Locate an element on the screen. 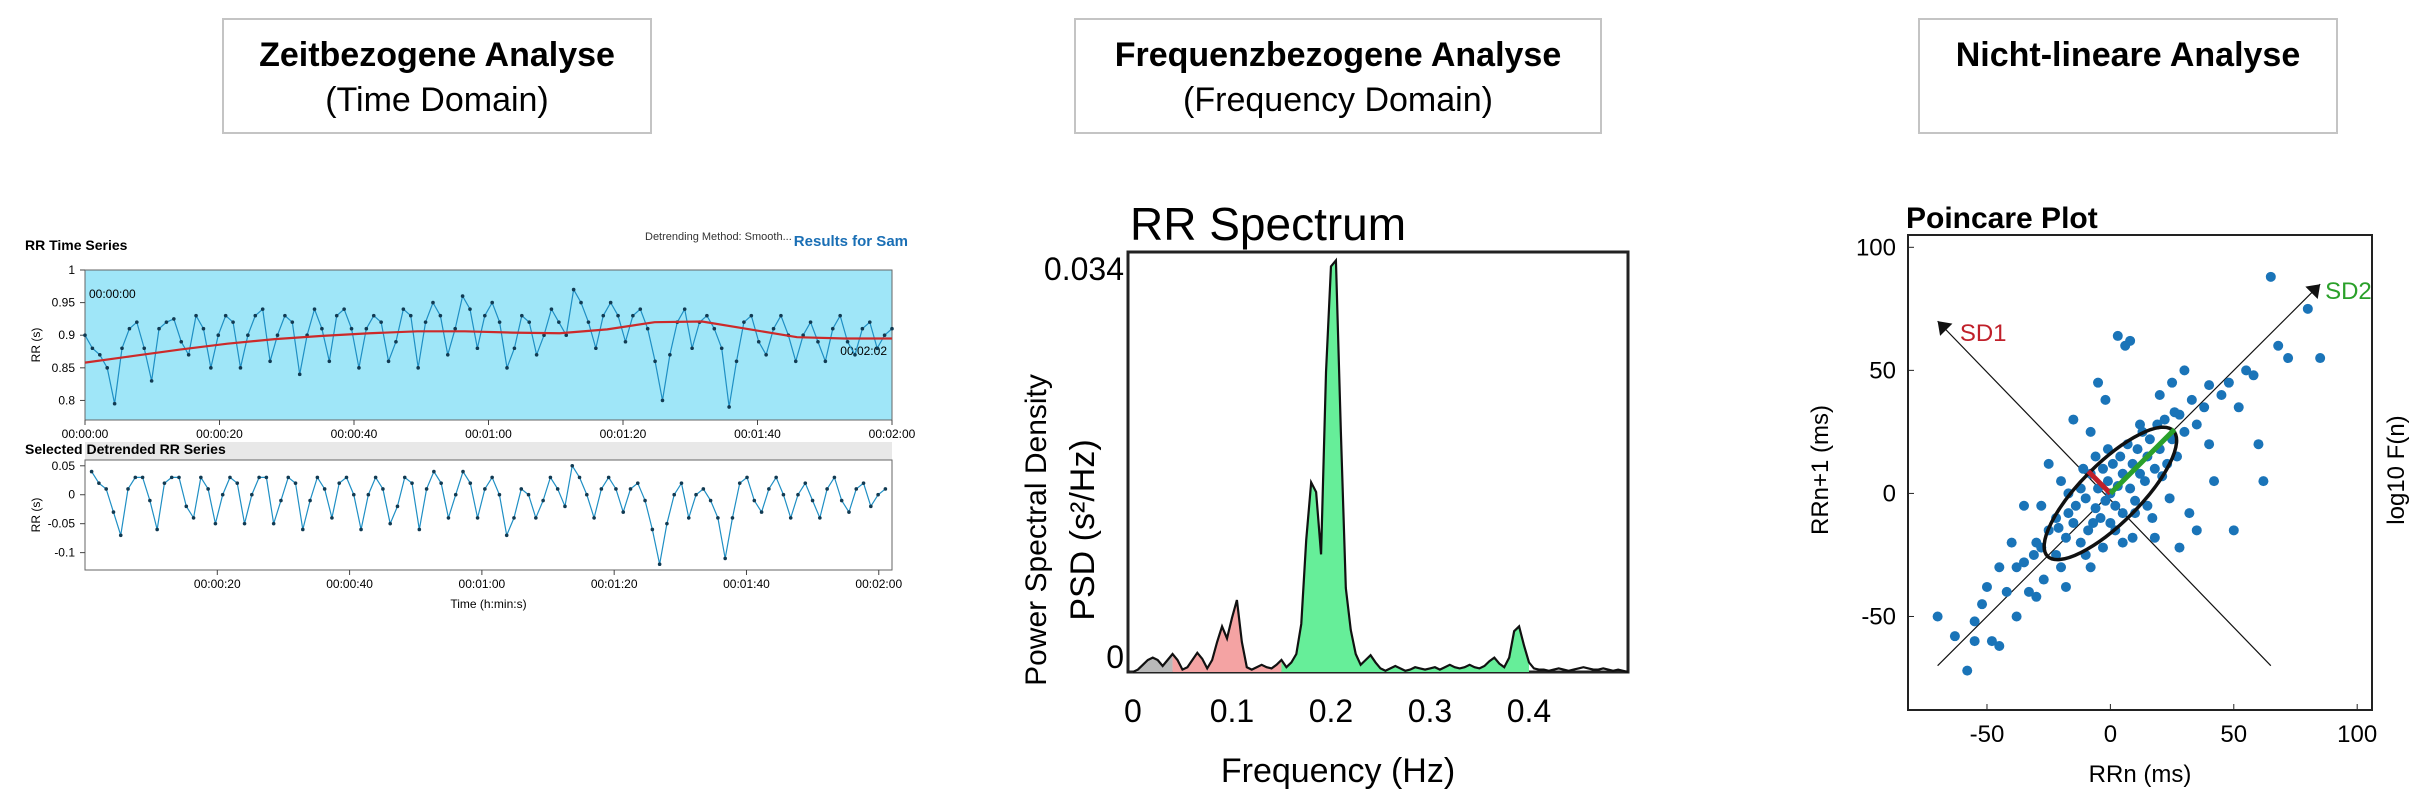  spectrum-xlabel: Frequency (Hz) is located at coordinates (1338, 771).